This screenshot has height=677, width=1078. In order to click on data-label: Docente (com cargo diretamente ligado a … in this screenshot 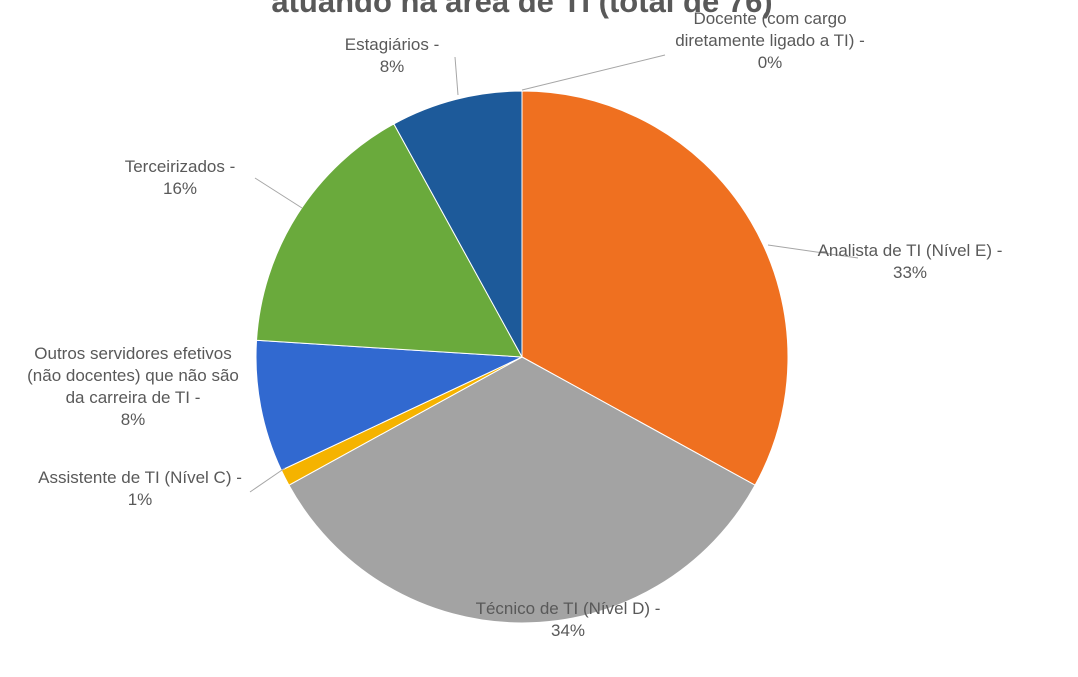, I will do `click(770, 41)`.